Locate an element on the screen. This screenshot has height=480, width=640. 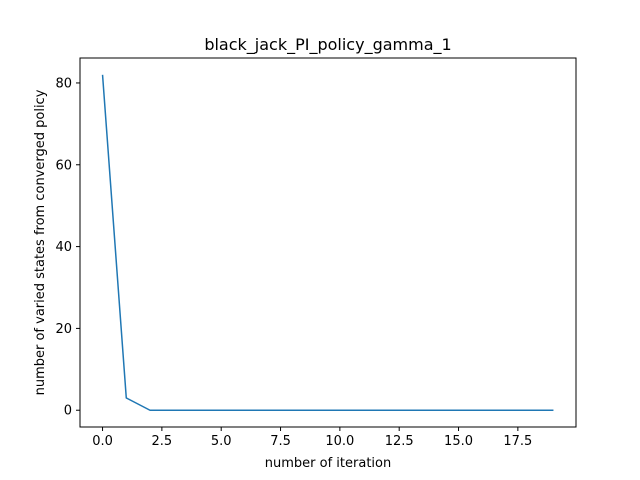
x-tick-label: 10.0 is located at coordinates (339, 441).